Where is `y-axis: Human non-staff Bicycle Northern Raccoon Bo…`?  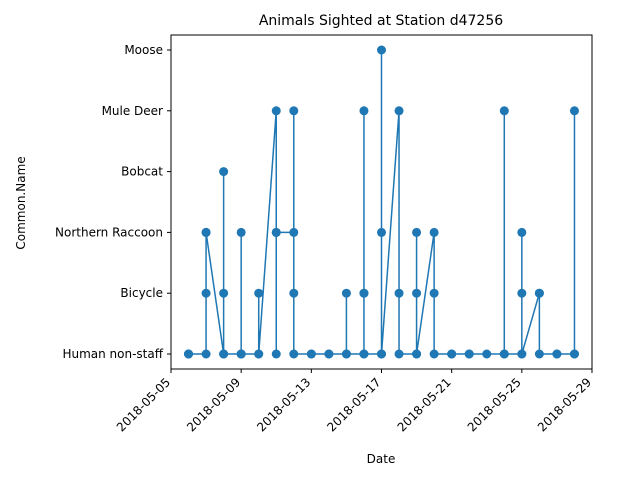 y-axis: Human non-staff Bicycle Northern Raccoon Bo… is located at coordinates (113, 202).